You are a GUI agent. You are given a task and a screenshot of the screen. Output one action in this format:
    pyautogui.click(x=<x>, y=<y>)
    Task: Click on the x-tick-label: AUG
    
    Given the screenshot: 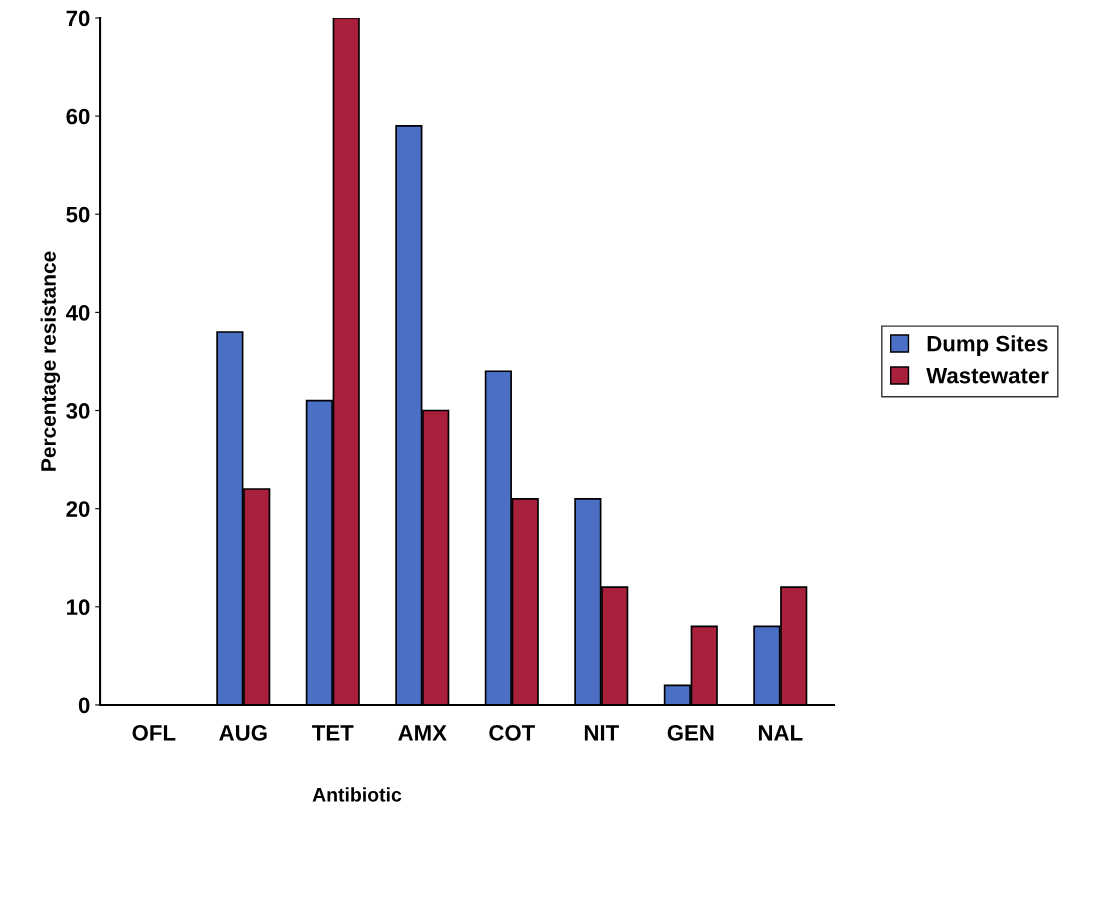 What is the action you would take?
    pyautogui.click(x=243, y=732)
    